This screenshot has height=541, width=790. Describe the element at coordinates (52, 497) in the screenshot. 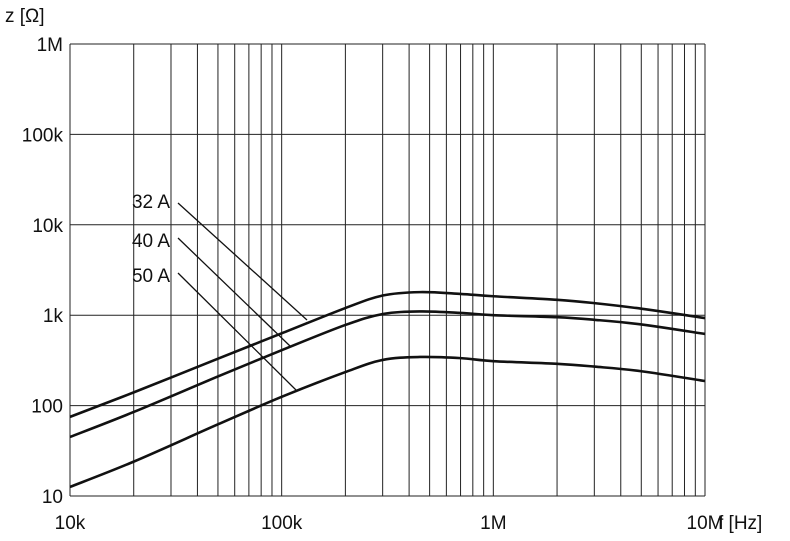

I see `y-tick-label: 10` at that location.